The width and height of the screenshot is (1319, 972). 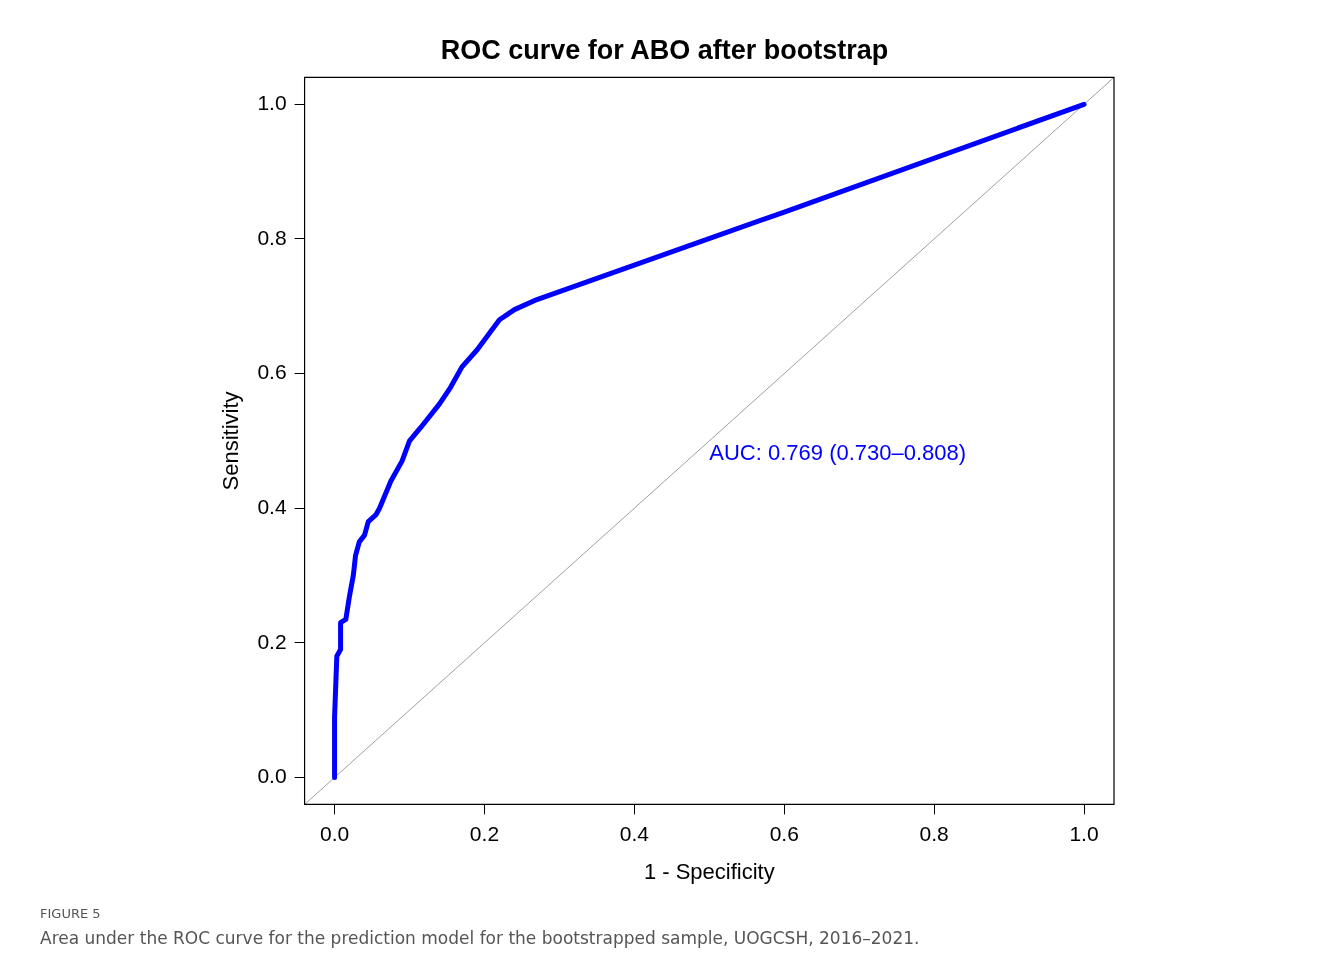 I want to click on x-tick-label: 0.8, so click(x=934, y=833).